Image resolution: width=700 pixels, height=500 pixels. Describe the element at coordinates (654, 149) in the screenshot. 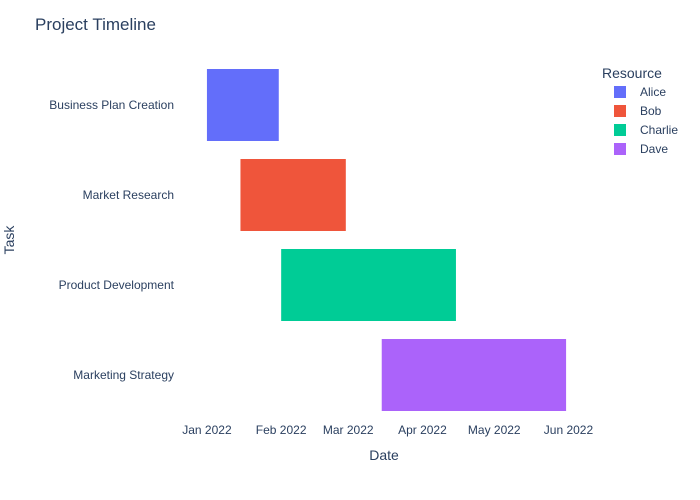

I see `legend-label: Dave` at that location.